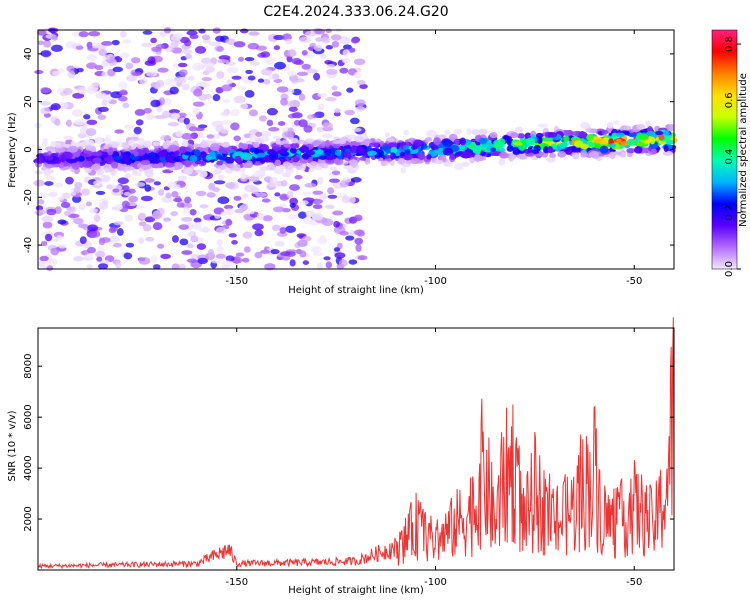 The height and width of the screenshot is (600, 750). What do you see at coordinates (634, 281) in the screenshot?
I see `x-tick-label: -50` at bounding box center [634, 281].